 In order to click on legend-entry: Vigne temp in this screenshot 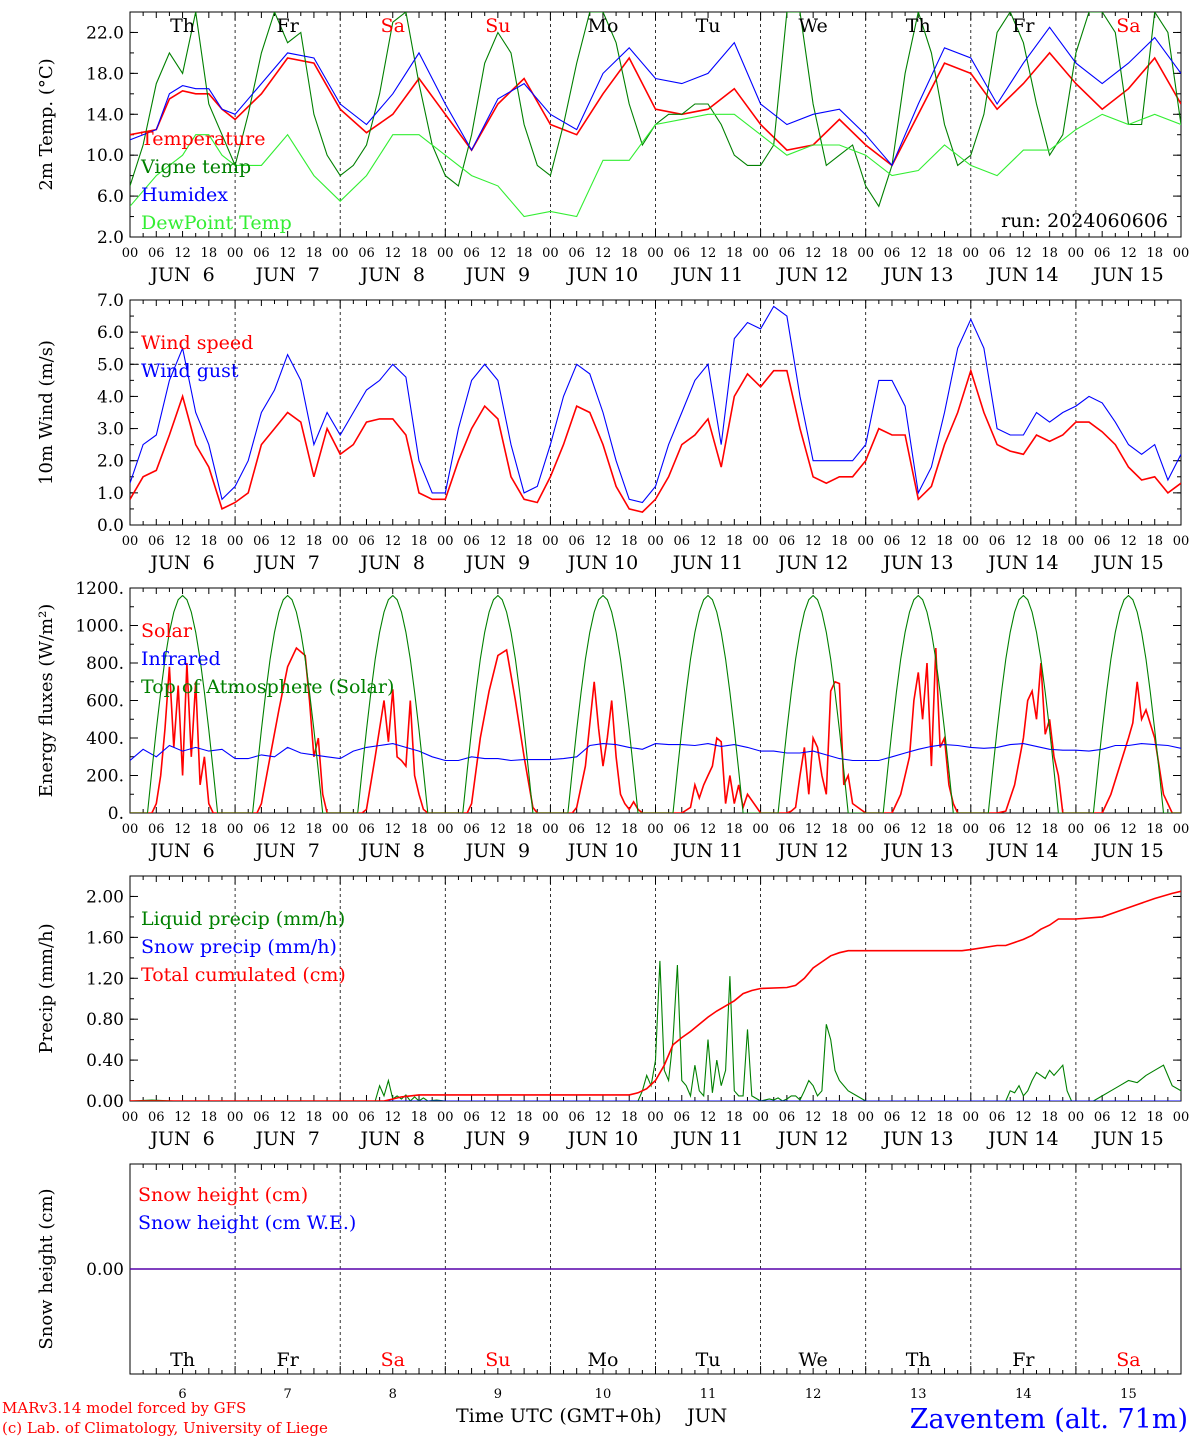, I will do `click(195, 167)`.